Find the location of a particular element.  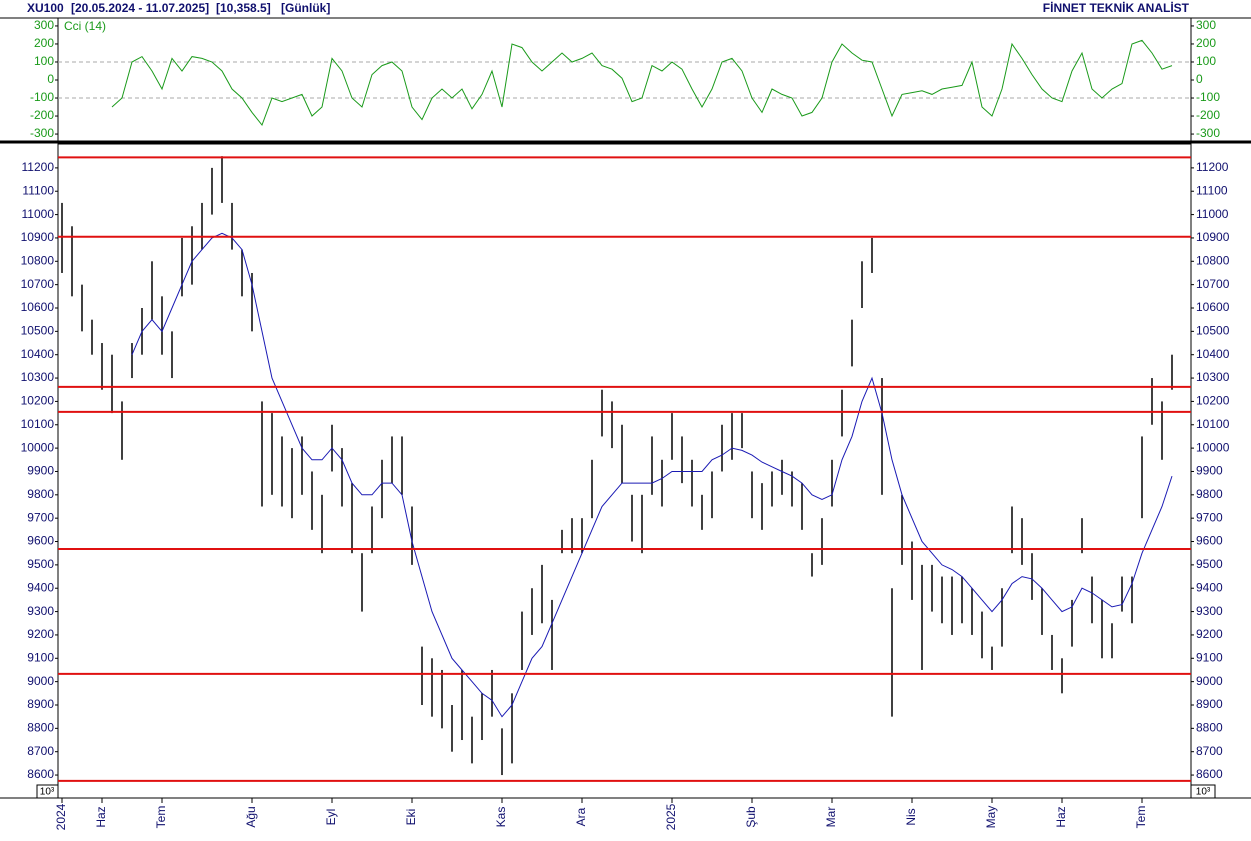

date-range: [20.05.2024 - 11.07.2025] is located at coordinates (140, 8).